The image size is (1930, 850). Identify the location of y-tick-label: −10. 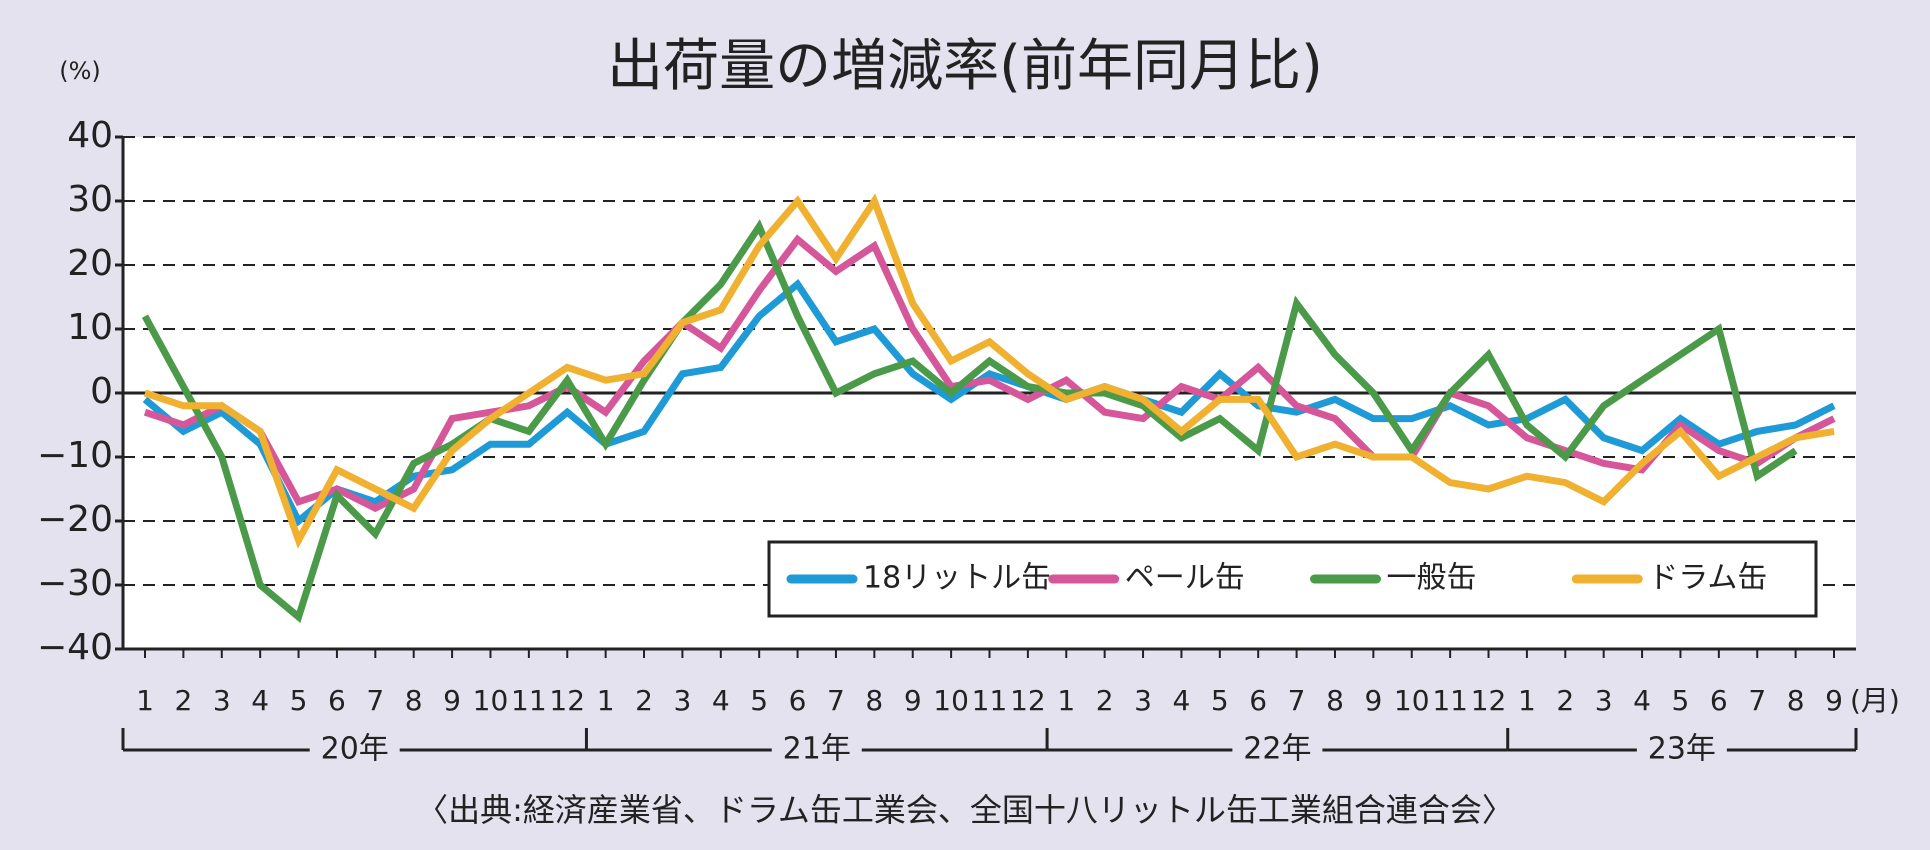
(75, 455).